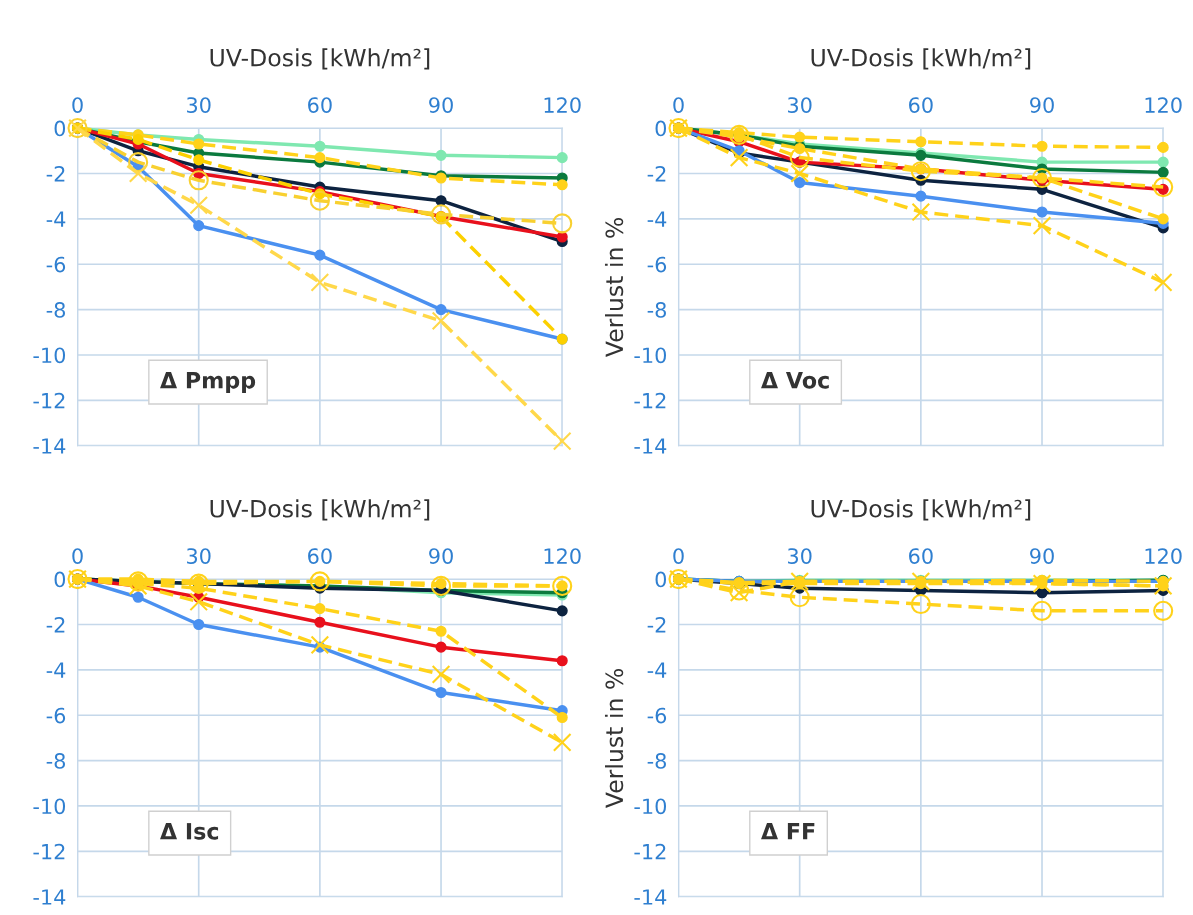 The width and height of the screenshot is (1193, 915). Describe the element at coordinates (795, 380) in the screenshot. I see `annotation: Δ Voc` at that location.